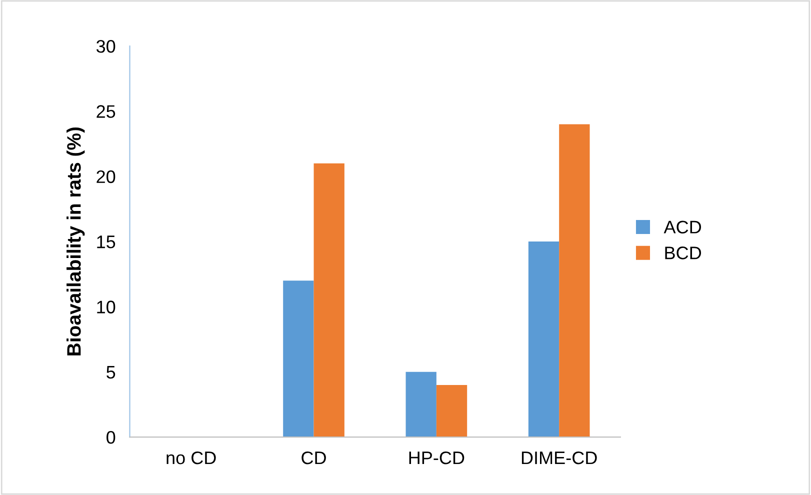 The image size is (811, 495). What do you see at coordinates (106, 307) in the screenshot?
I see `y-tick-label: 10` at bounding box center [106, 307].